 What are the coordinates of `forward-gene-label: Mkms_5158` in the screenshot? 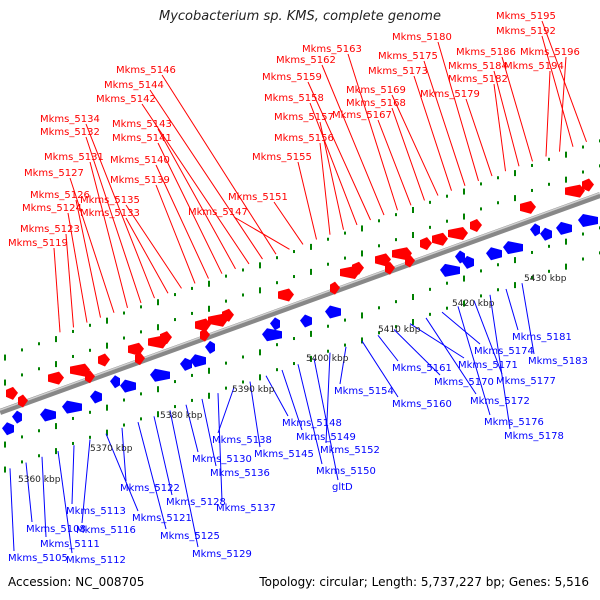 It's located at (294, 98).